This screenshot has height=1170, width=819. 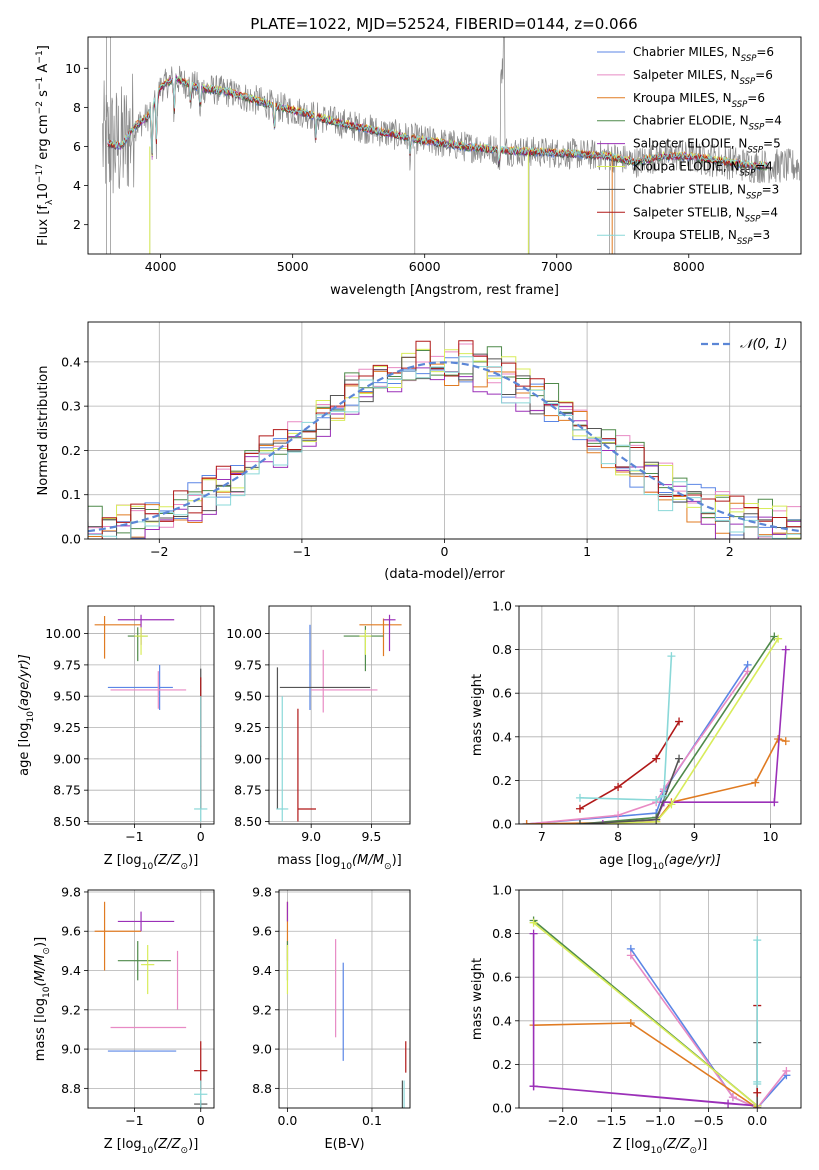 I want to click on x-tick-label: 4000, so click(x=161, y=266).